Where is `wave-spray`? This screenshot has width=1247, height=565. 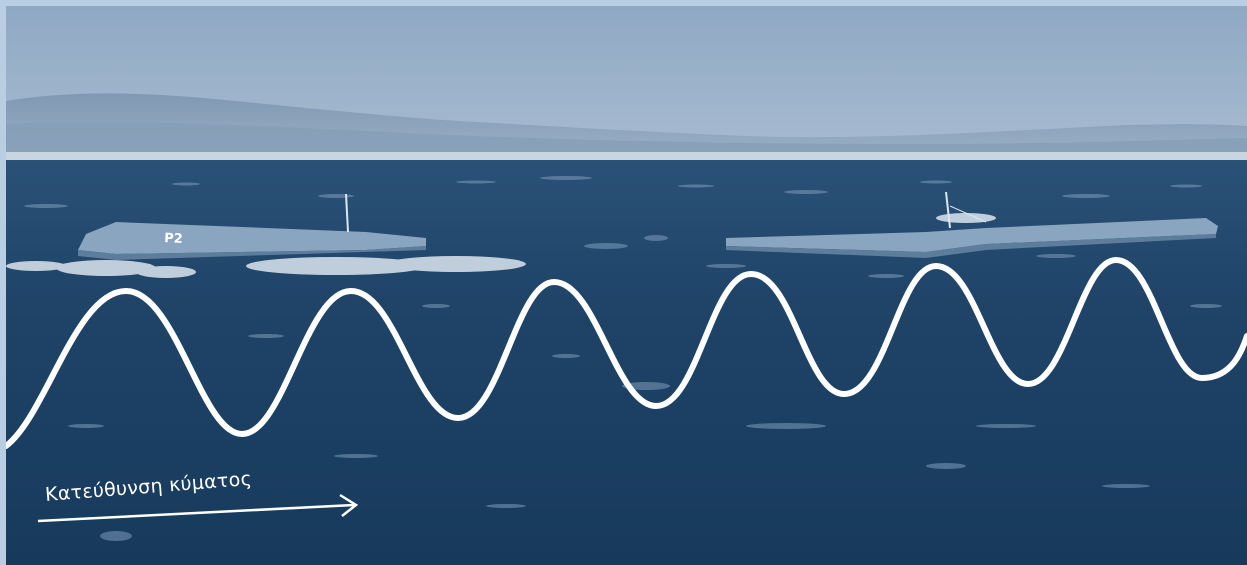 wave-spray is located at coordinates (501, 245).